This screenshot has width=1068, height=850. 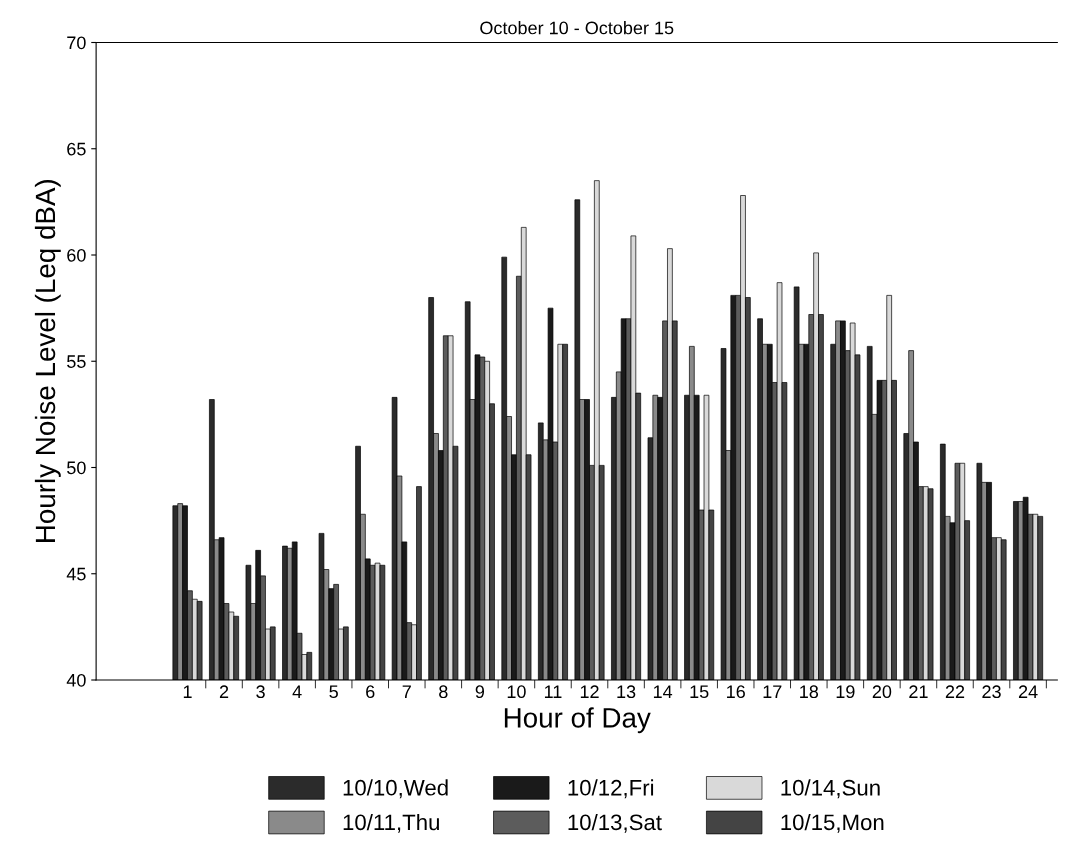 What do you see at coordinates (76, 468) in the screenshot?
I see `y-tick-label: 50` at bounding box center [76, 468].